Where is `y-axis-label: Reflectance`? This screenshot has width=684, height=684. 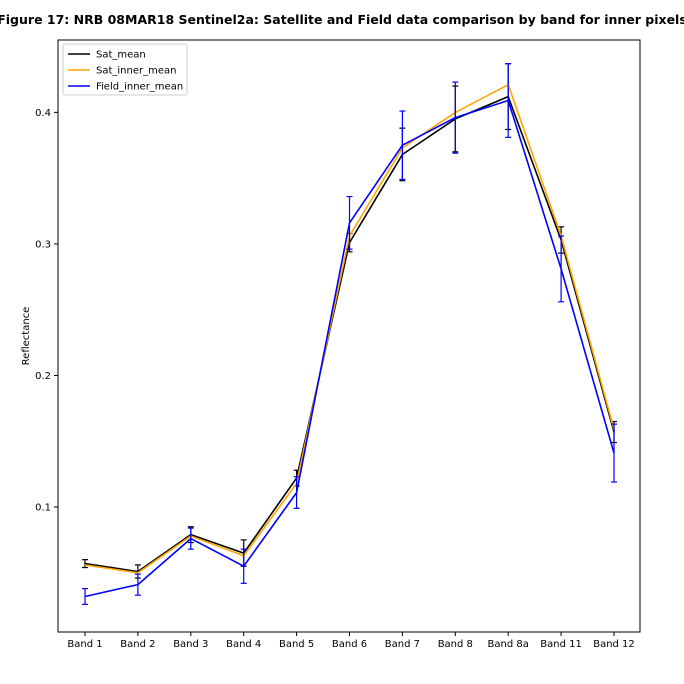 y-axis-label: Reflectance is located at coordinates (26, 336).